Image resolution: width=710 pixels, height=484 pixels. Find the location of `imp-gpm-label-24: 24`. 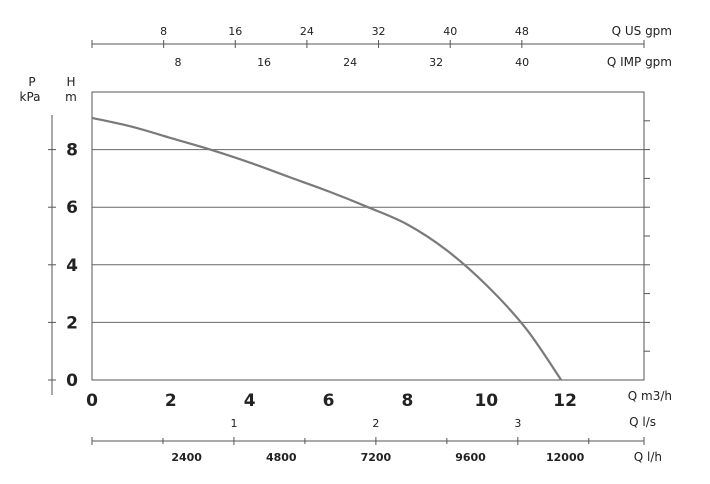

imp-gpm-label-24: 24 is located at coordinates (350, 62).